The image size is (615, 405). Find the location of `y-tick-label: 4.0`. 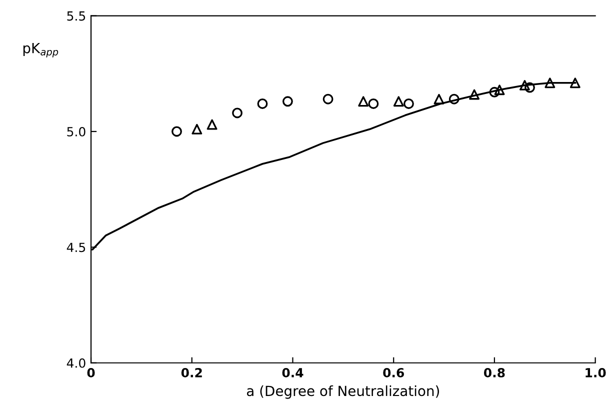

y-tick-label: 4.0 is located at coordinates (76, 363).